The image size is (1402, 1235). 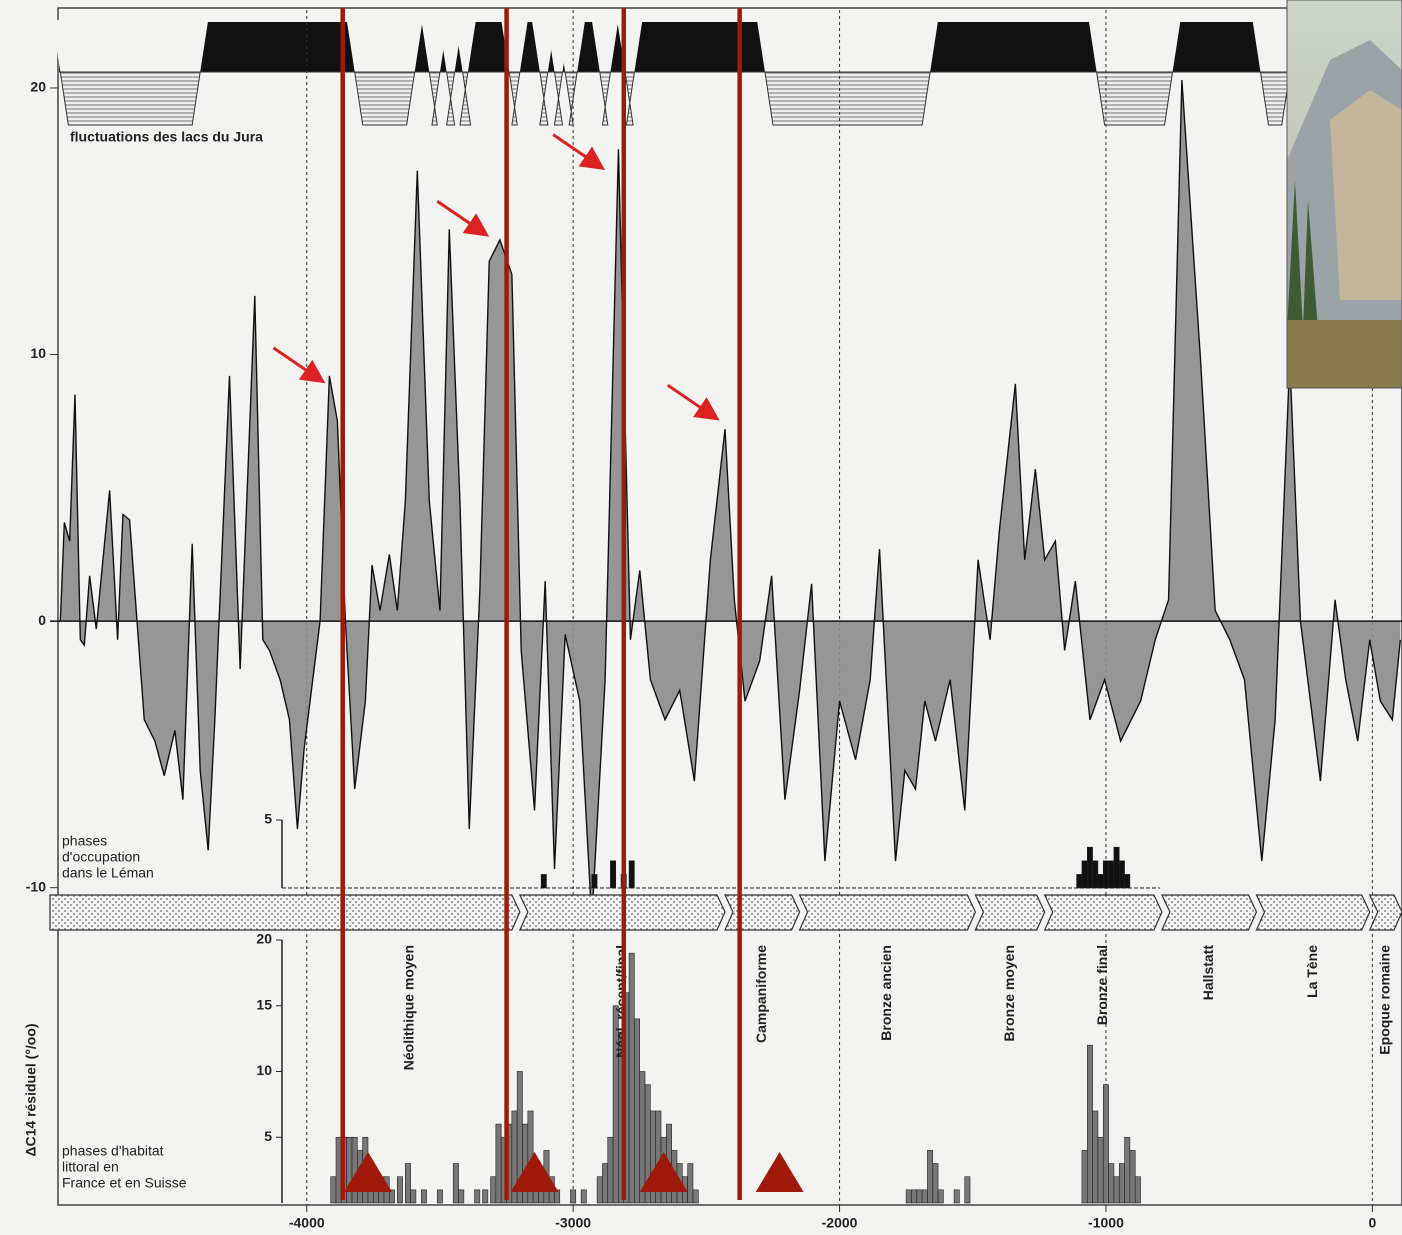 I want to click on x-tick-label: -1000, so click(x=1106, y=1223).